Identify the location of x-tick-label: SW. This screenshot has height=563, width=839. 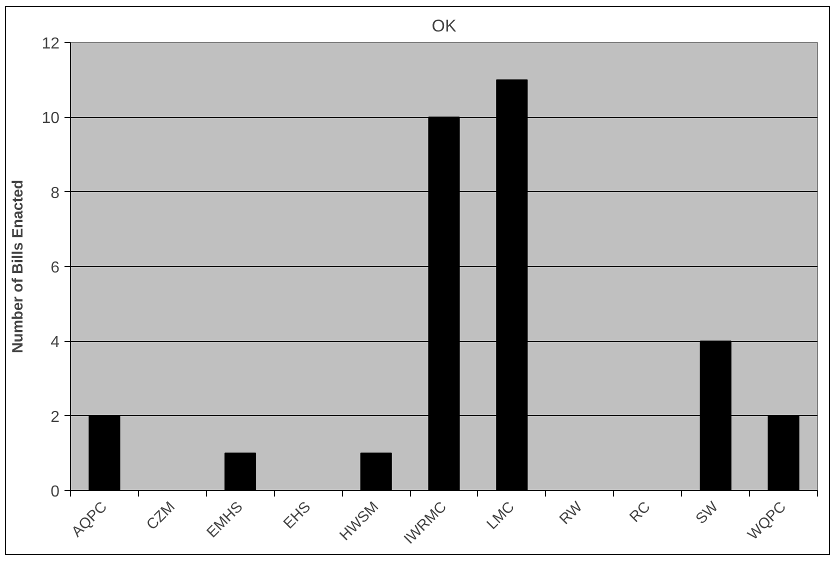
(707, 513).